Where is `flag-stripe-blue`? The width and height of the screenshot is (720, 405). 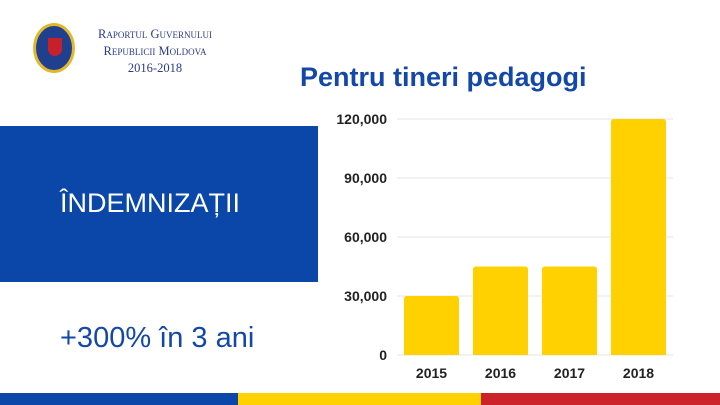 flag-stripe-blue is located at coordinates (119, 399).